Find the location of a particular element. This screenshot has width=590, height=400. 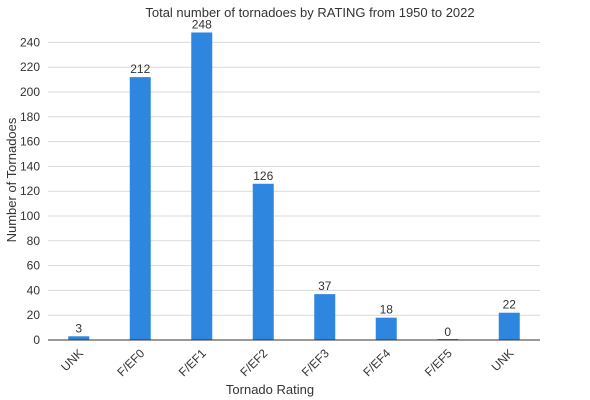

x-tick-labels: UNK F/EF0 F/EF1 F/EF2 F/EF3 F/EF4 F/EF5 UNK is located at coordinates (287, 362).